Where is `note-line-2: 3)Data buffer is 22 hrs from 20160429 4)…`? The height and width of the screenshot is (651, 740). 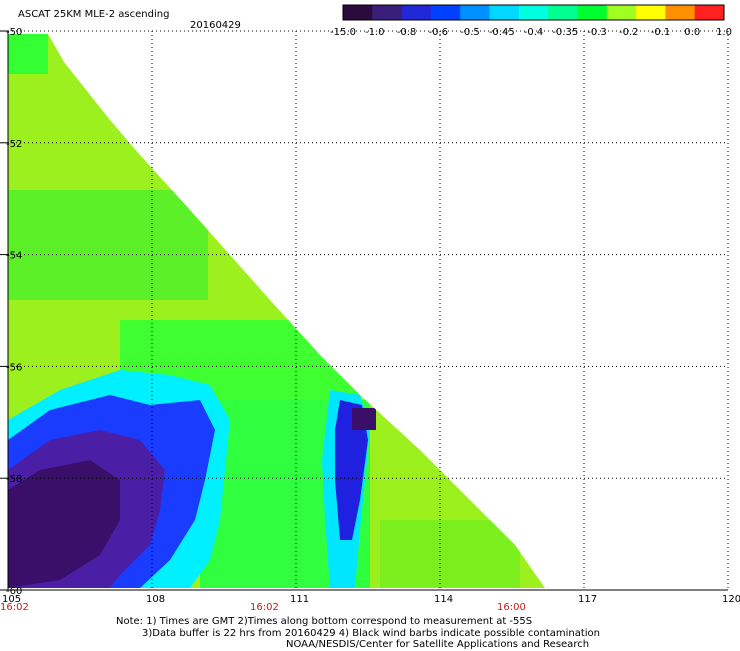
note-line-2: 3)Data buffer is 22 hrs from 20160429 4)… is located at coordinates (371, 633).